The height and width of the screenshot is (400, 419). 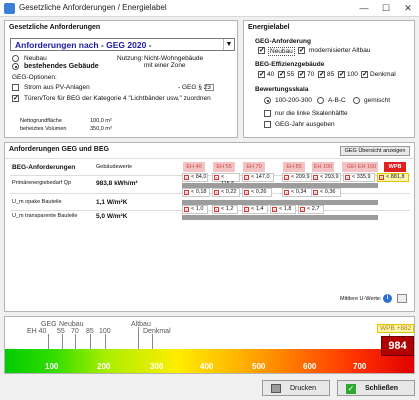 I want to click on nutzung-value-2: mit einer Zone, so click(x=165, y=65).